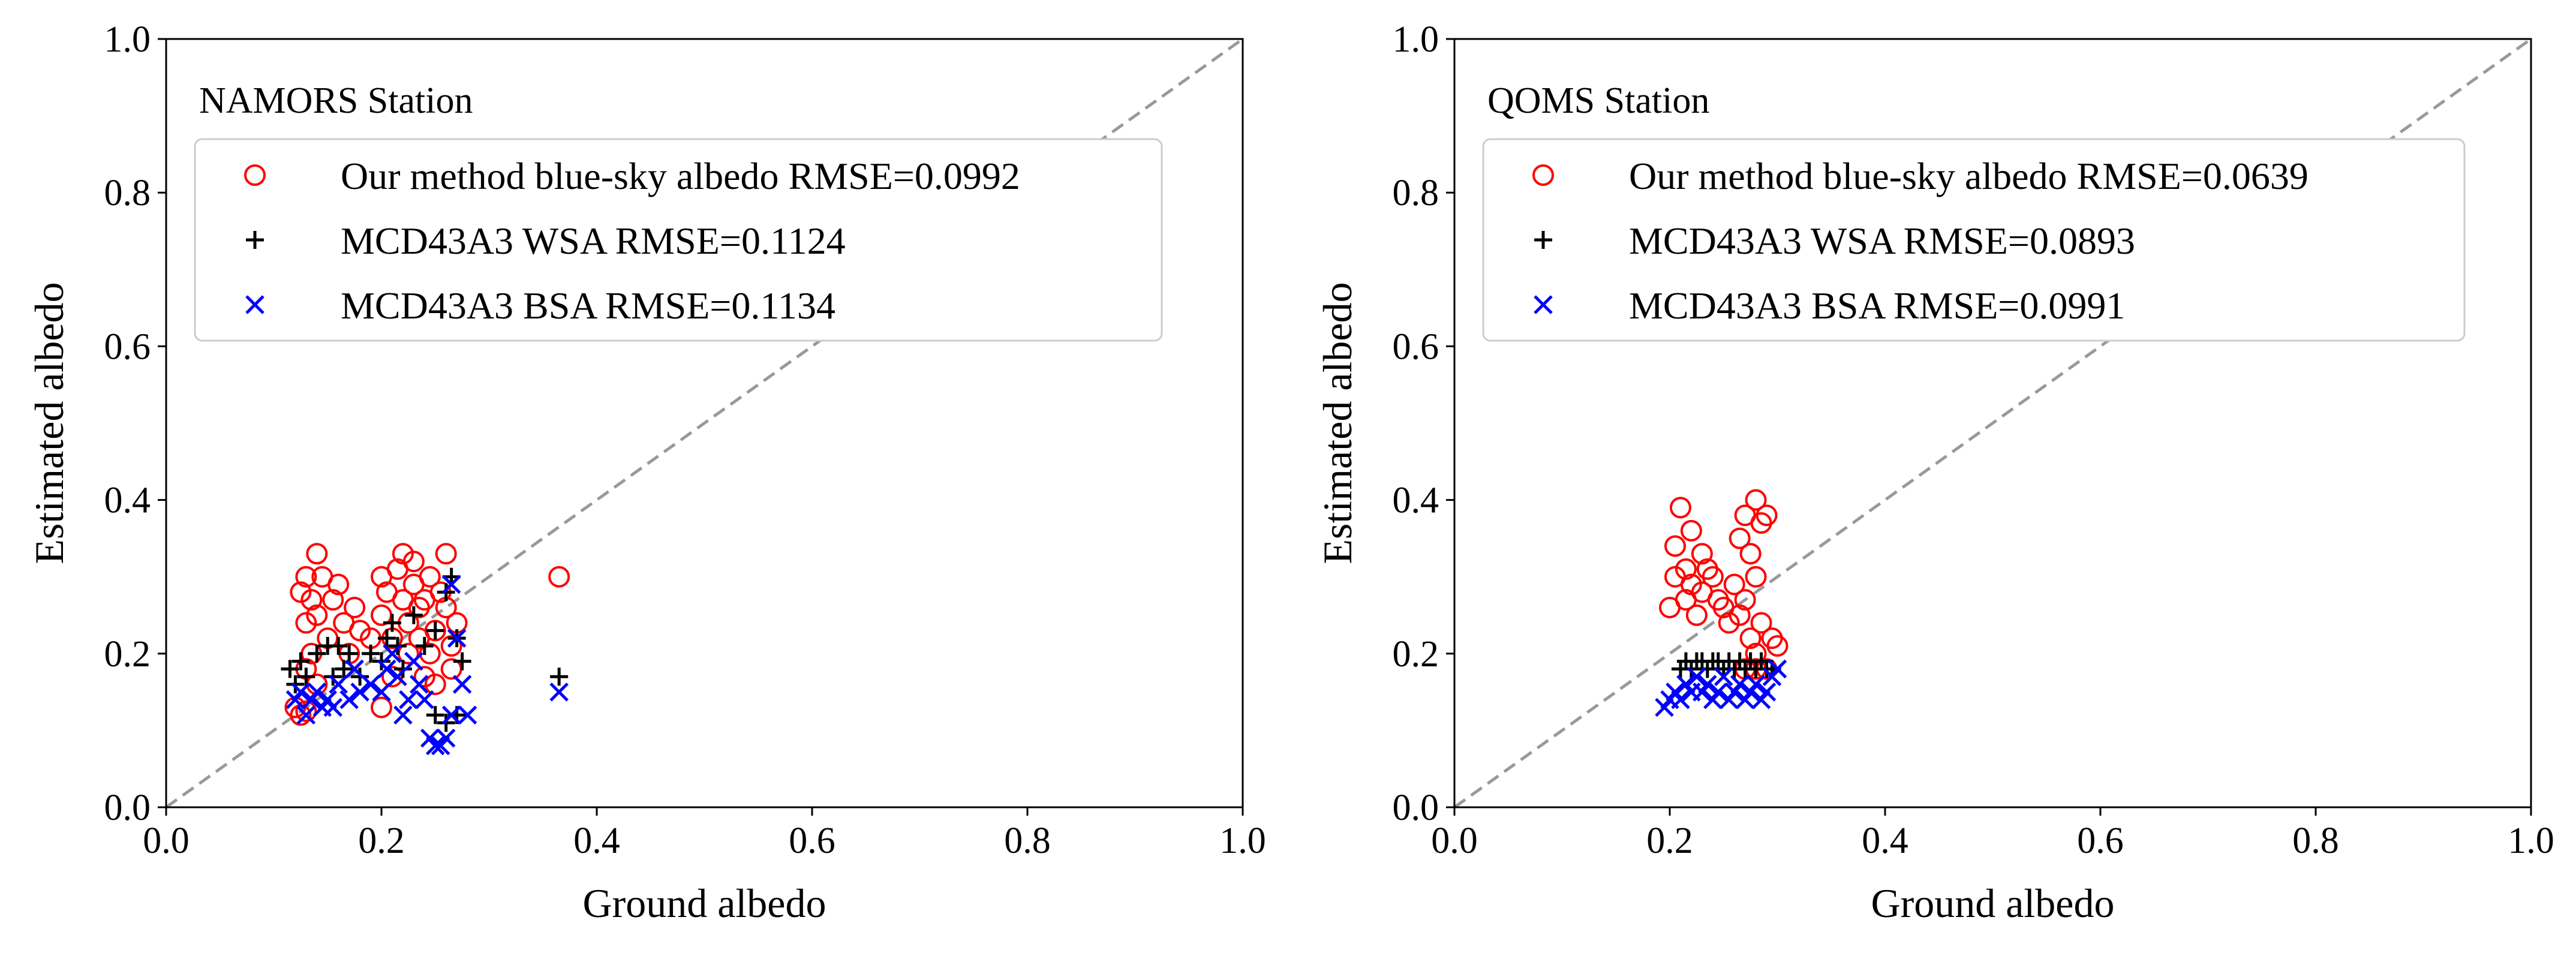  I want to click on y-tick-label: 0.2, so click(1416, 654).